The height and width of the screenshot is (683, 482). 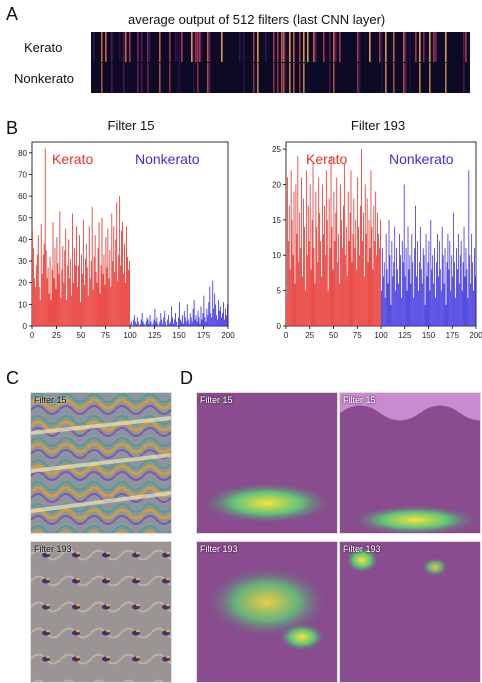 What do you see at coordinates (280, 62) in the screenshot?
I see `heatmap-background` at bounding box center [280, 62].